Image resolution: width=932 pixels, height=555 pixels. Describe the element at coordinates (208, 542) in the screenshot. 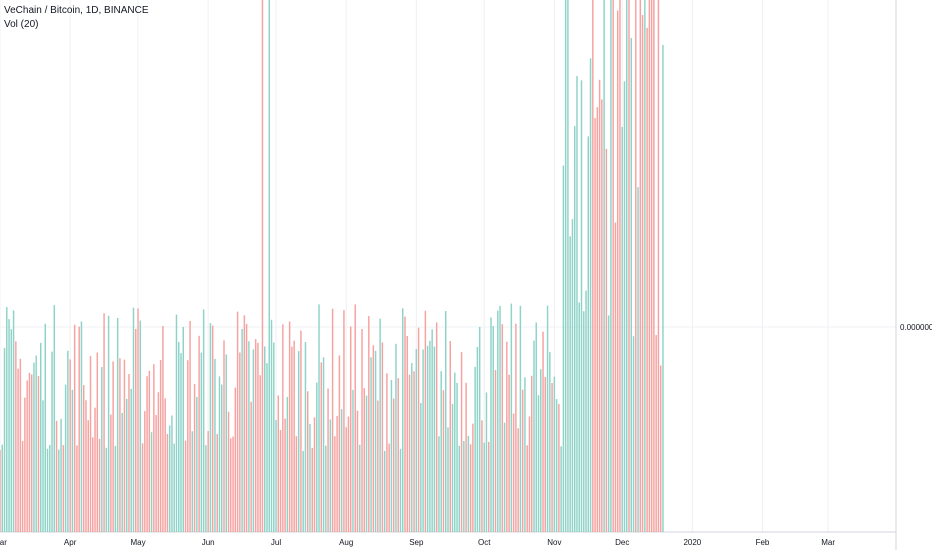

I see `x-tick-label: Jun` at that location.